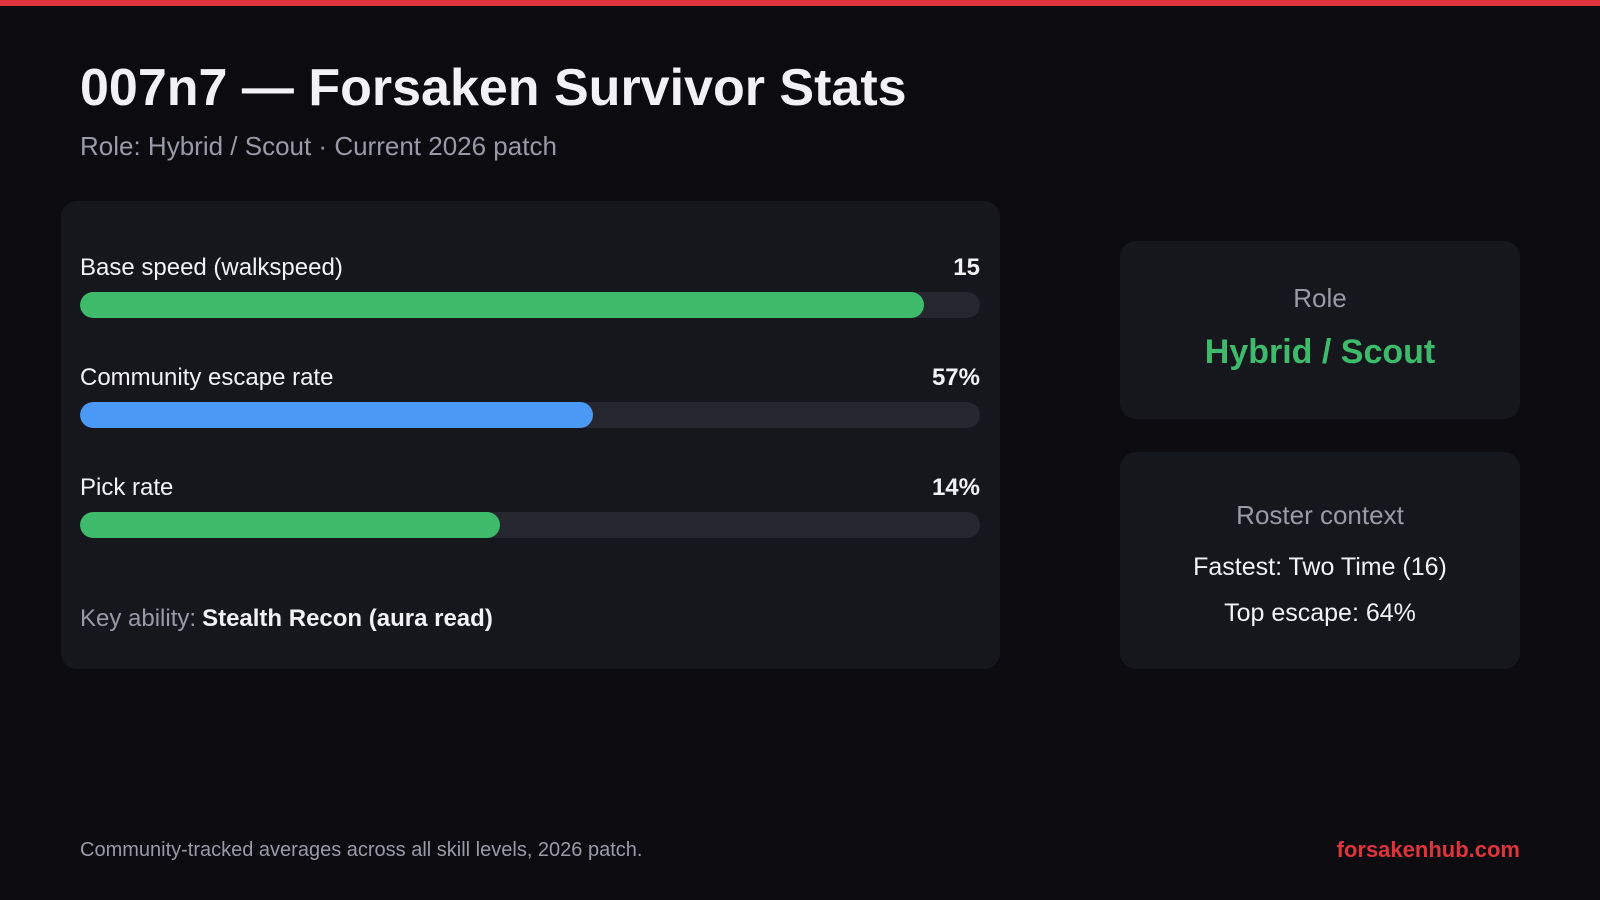 The width and height of the screenshot is (1600, 900). What do you see at coordinates (966, 267) in the screenshot?
I see `stat-value: 15` at bounding box center [966, 267].